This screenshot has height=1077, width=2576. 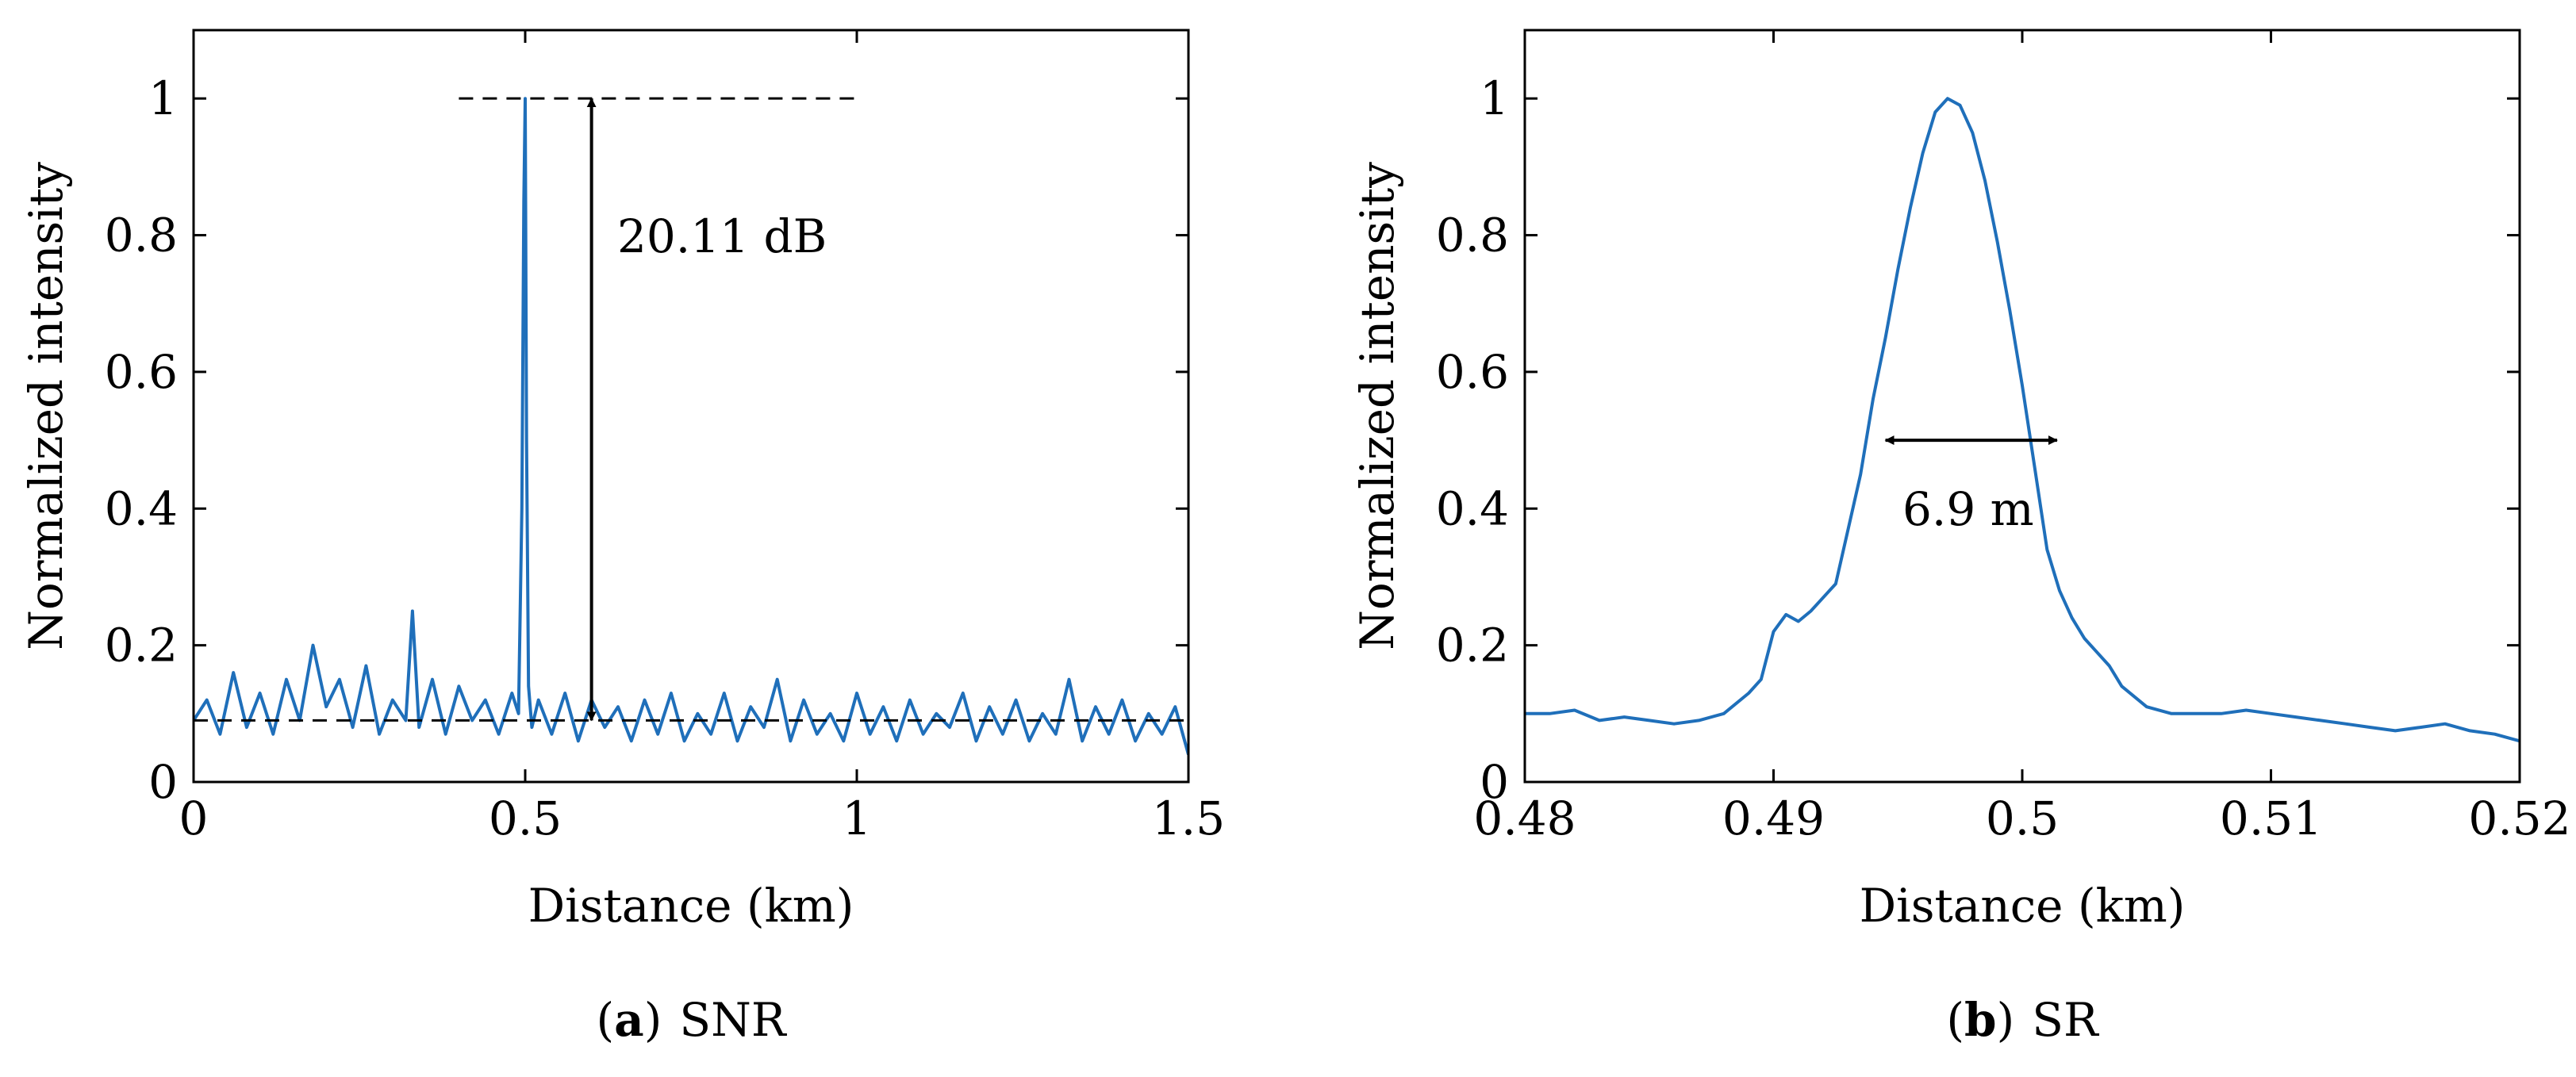 I want to click on panel-b-y-tick-label: 0, so click(x=1494, y=782).